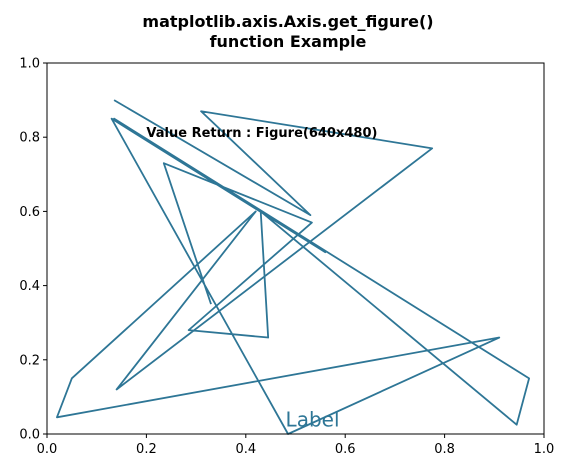  Describe the element at coordinates (261, 133) in the screenshot. I see `annotation-value-return: Value Return : Figure(640x480)` at that location.